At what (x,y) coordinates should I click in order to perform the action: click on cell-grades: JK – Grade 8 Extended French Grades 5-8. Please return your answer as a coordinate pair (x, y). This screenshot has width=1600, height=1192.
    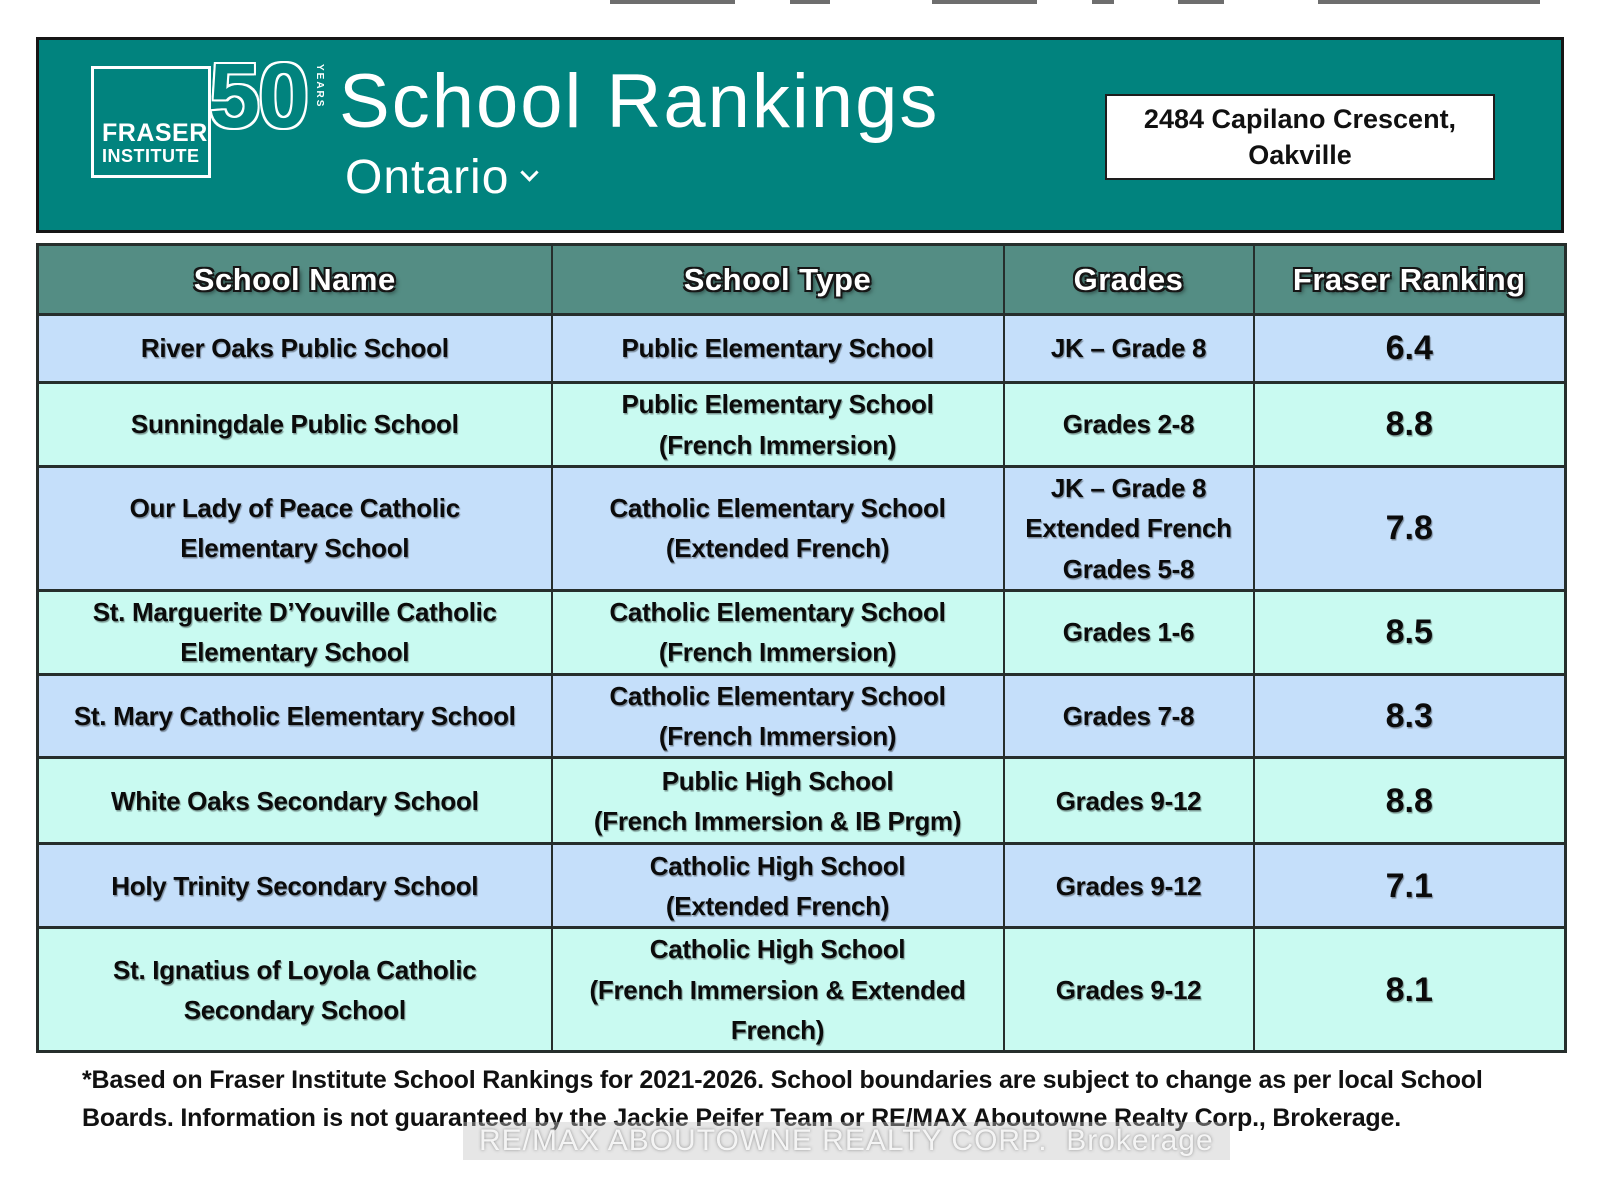
    Looking at the image, I should click on (1128, 528).